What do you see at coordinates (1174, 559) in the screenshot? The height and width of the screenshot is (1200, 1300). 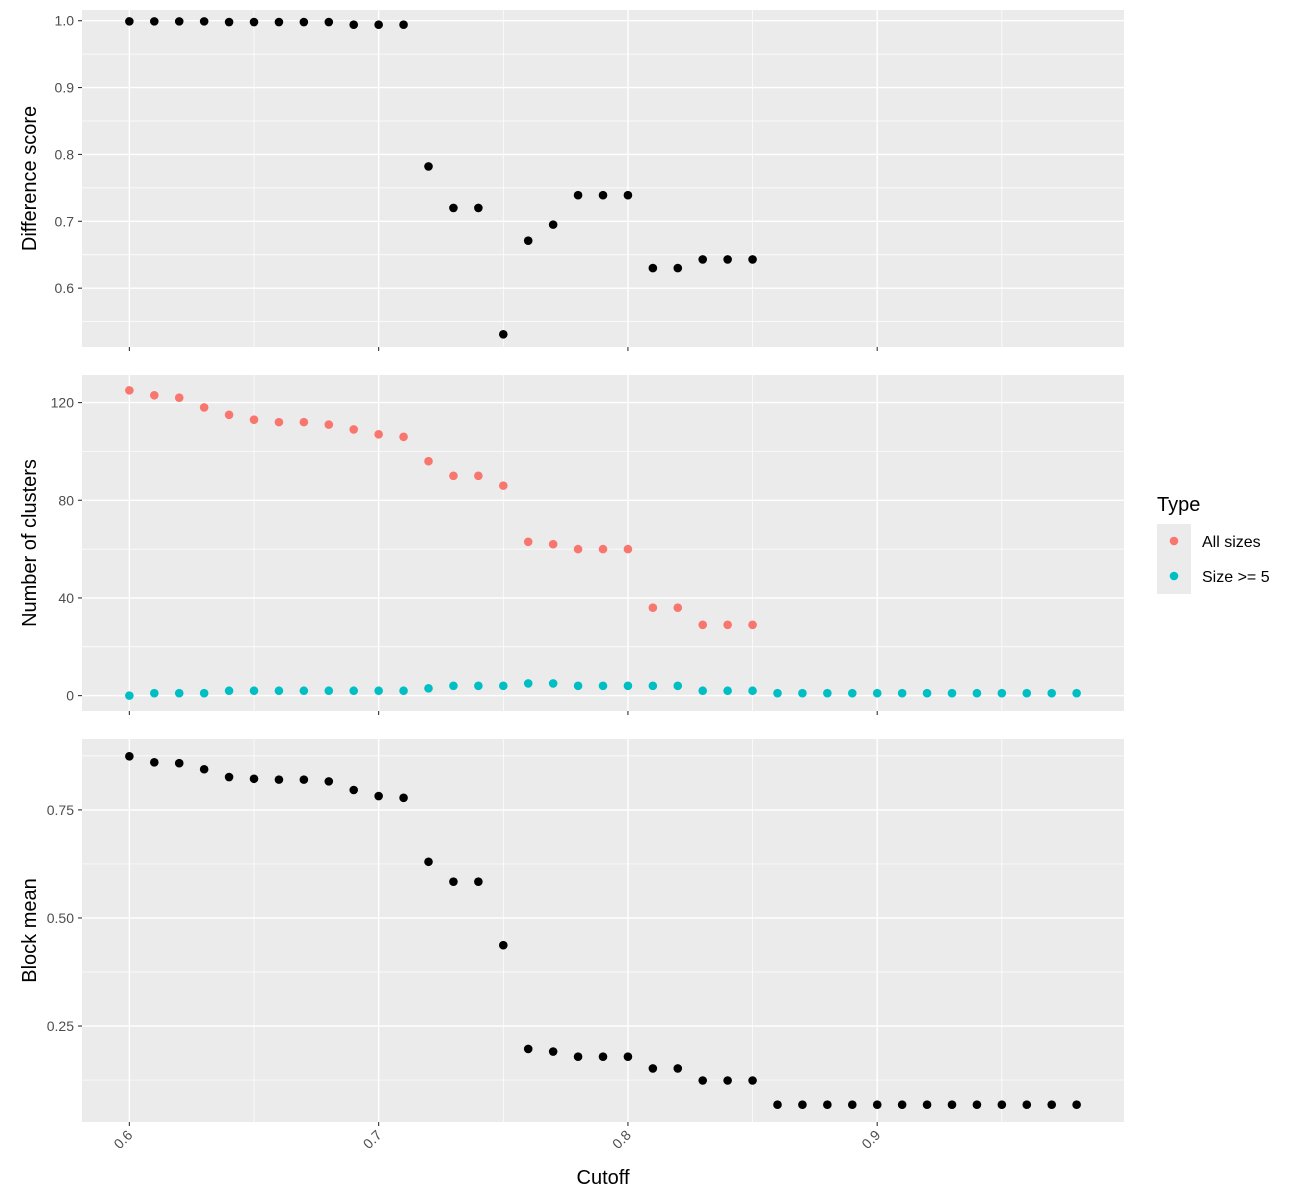 I see `legend-key-background` at bounding box center [1174, 559].